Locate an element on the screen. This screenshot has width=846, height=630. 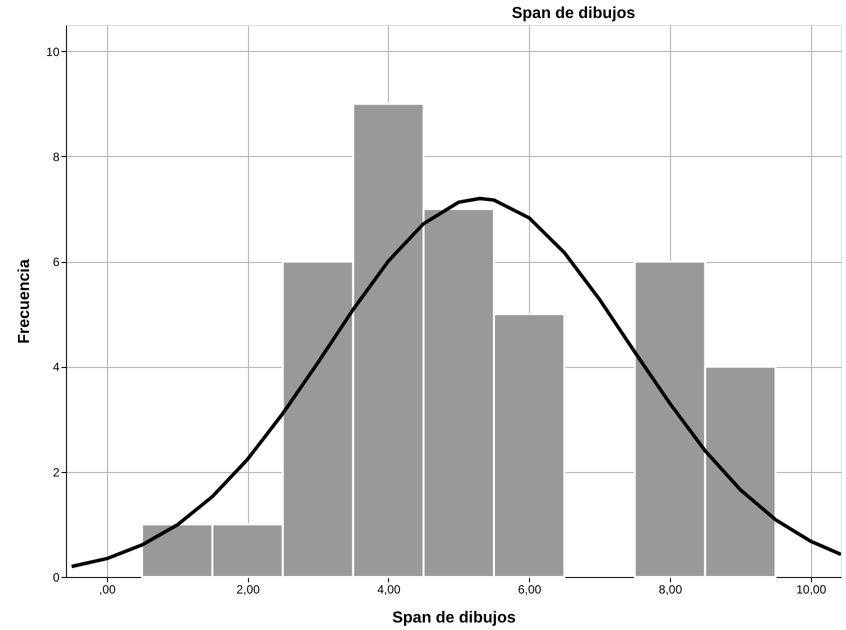
y-axis-title: Frecuencia is located at coordinates (25, 301).